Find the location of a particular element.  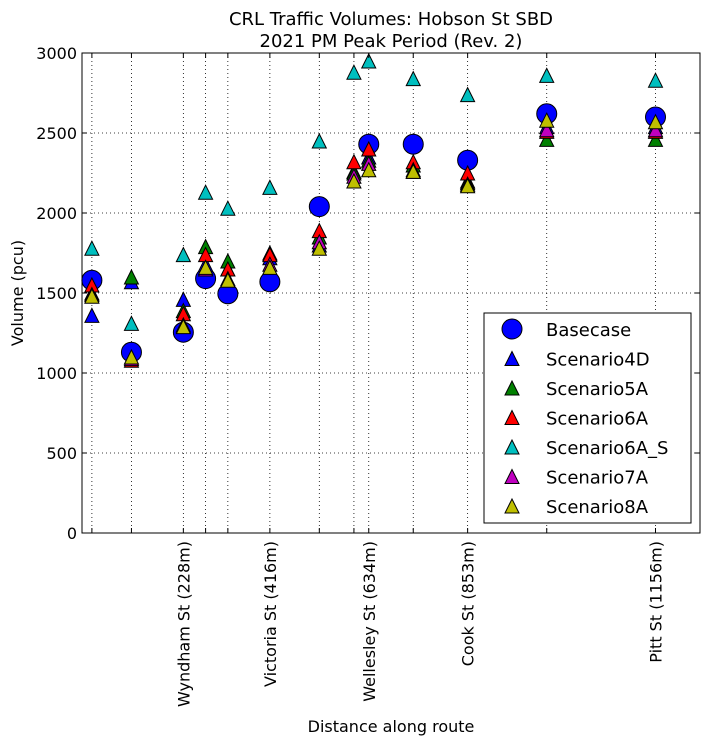

y-axis-label: Volume (pcu) is located at coordinates (17, 293).